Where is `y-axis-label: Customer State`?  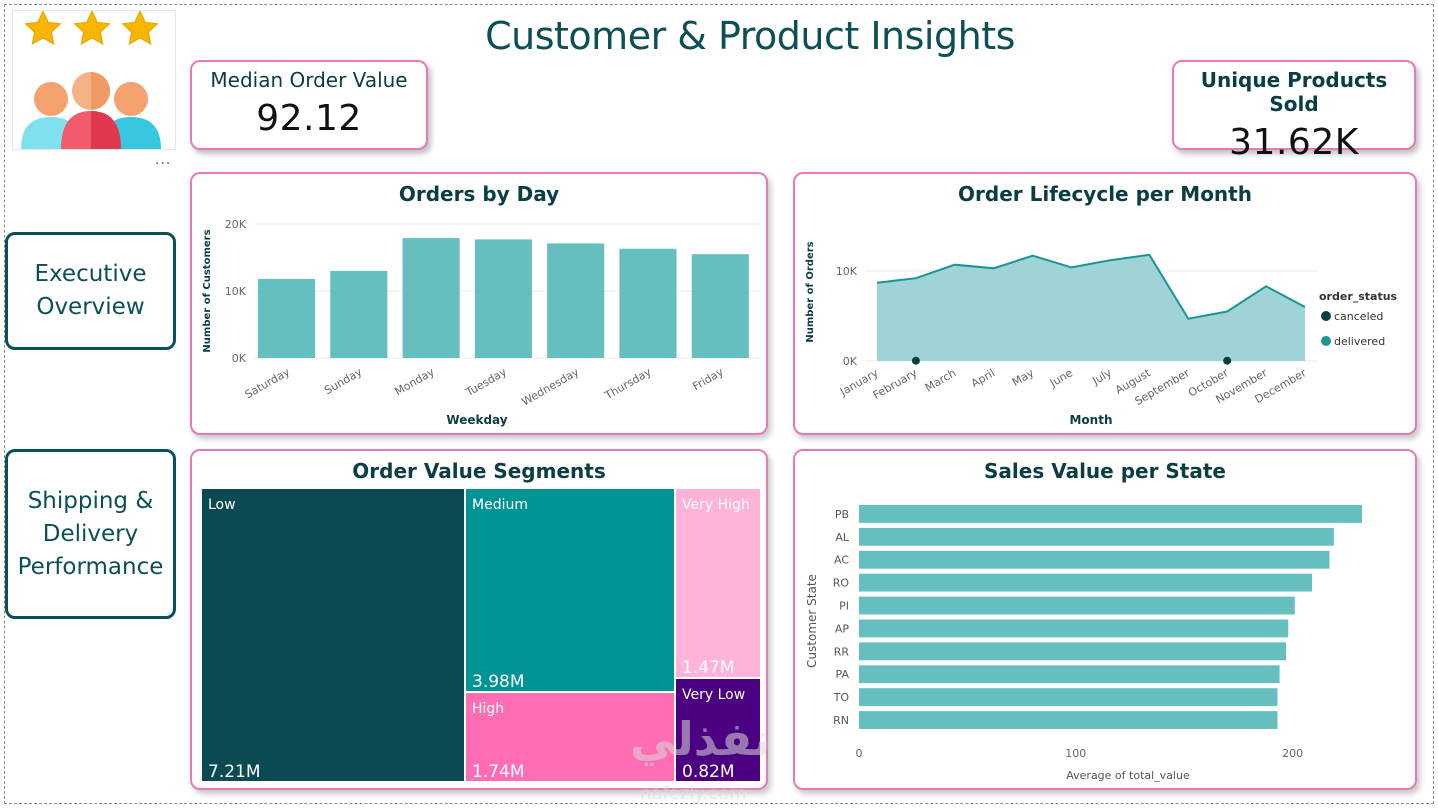
y-axis-label: Customer State is located at coordinates (812, 621).